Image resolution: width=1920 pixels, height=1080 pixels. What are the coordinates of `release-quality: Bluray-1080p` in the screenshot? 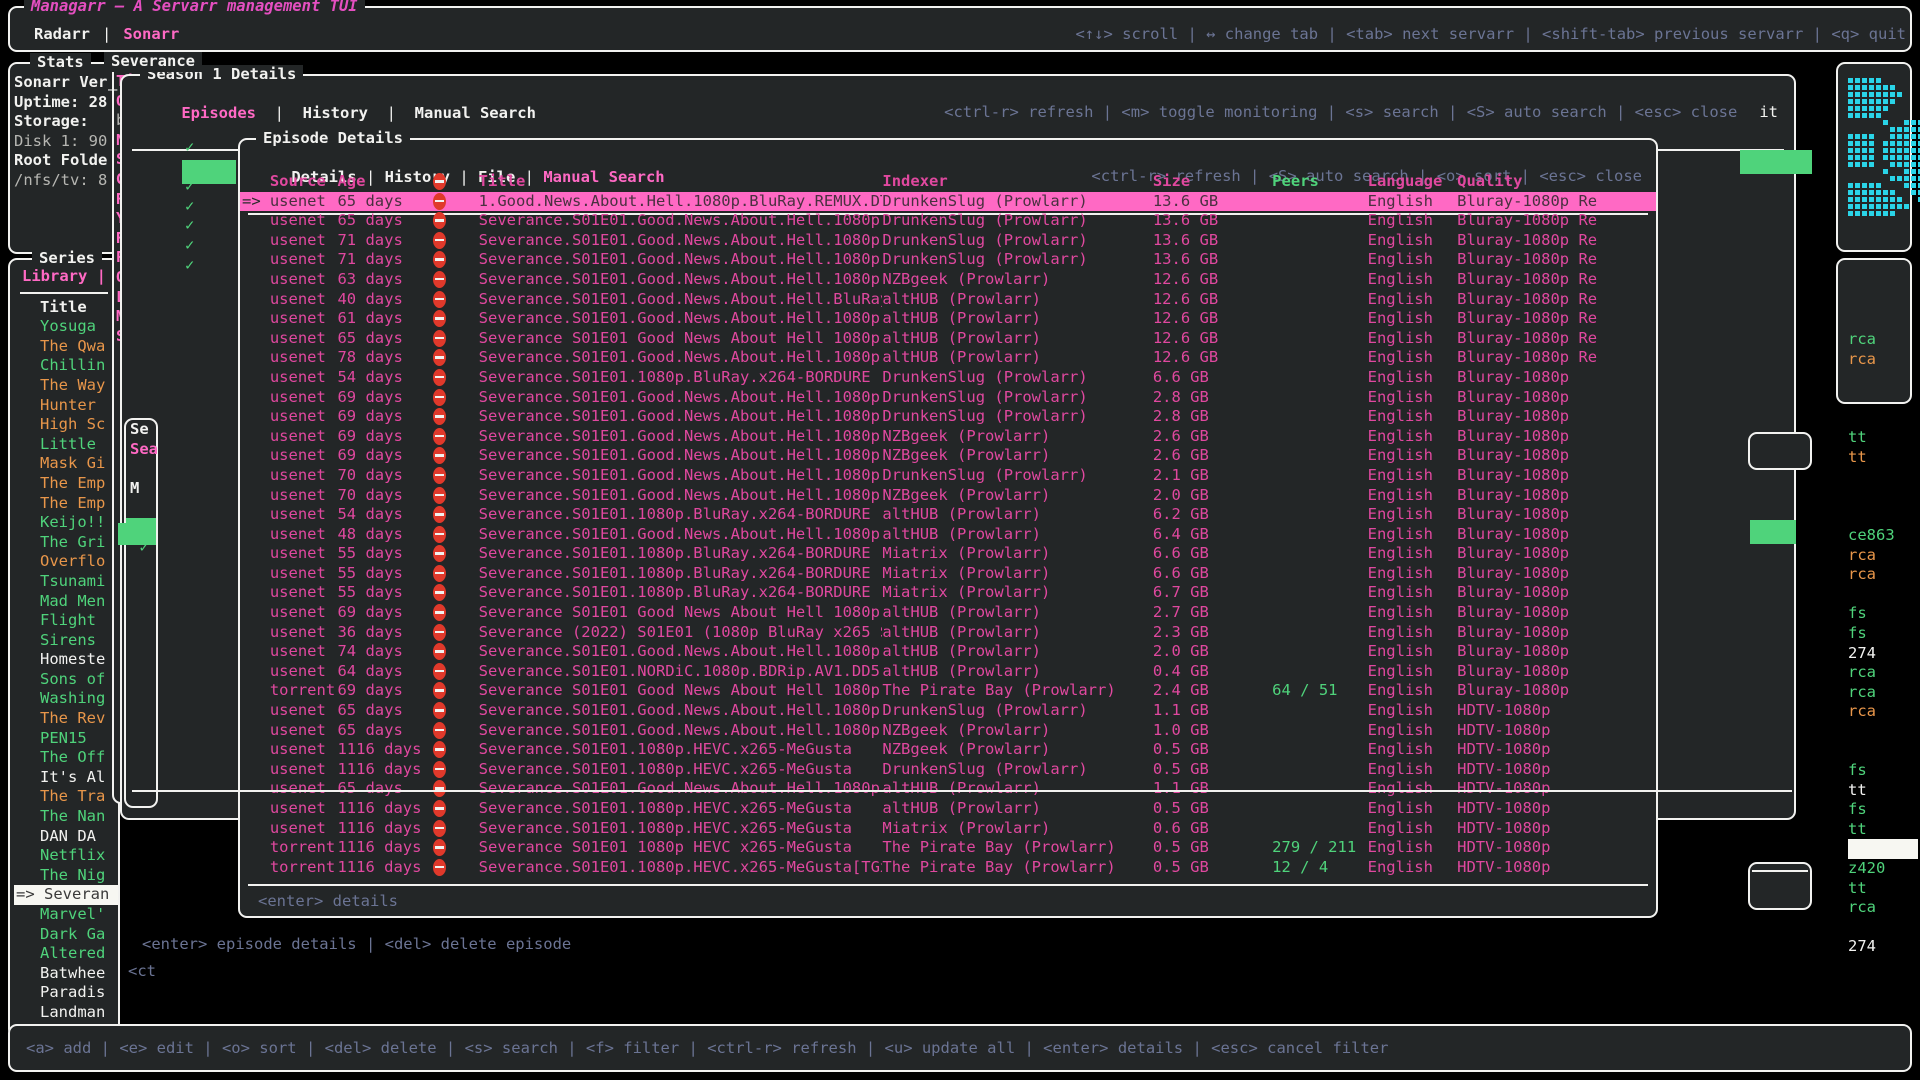 It's located at (1513, 533).